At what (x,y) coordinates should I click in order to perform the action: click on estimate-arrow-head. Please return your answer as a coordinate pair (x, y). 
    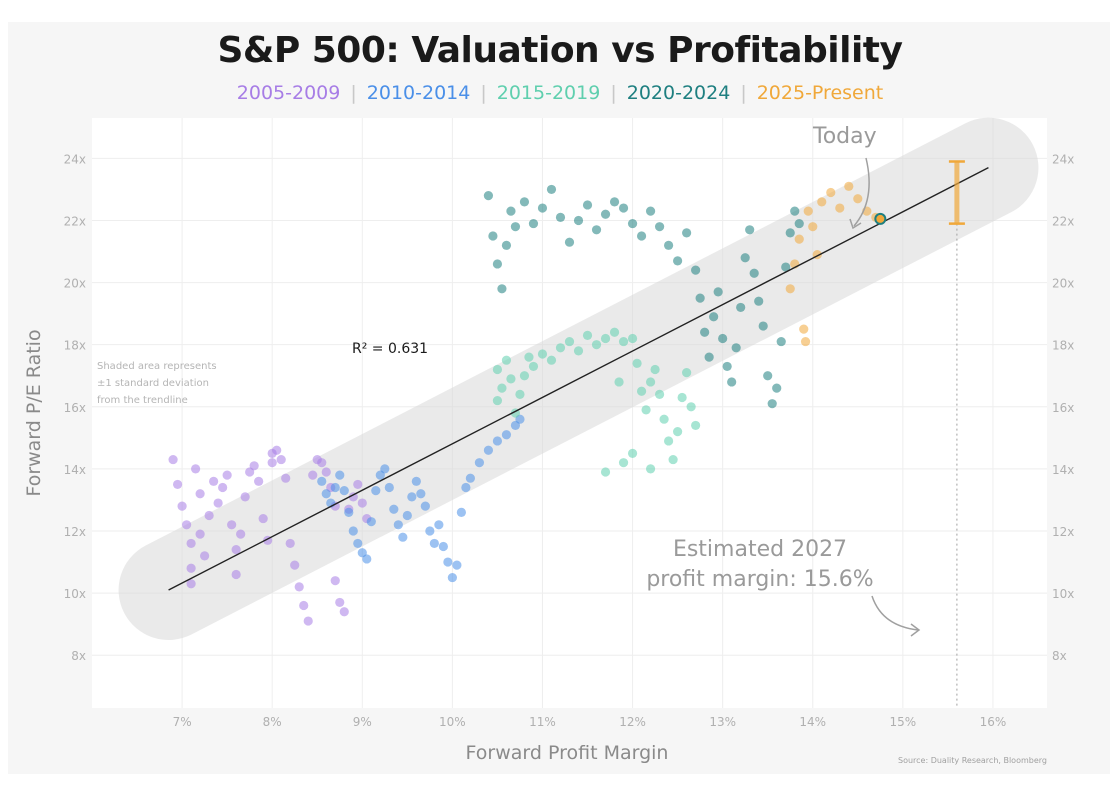
    Looking at the image, I should click on (915, 630).